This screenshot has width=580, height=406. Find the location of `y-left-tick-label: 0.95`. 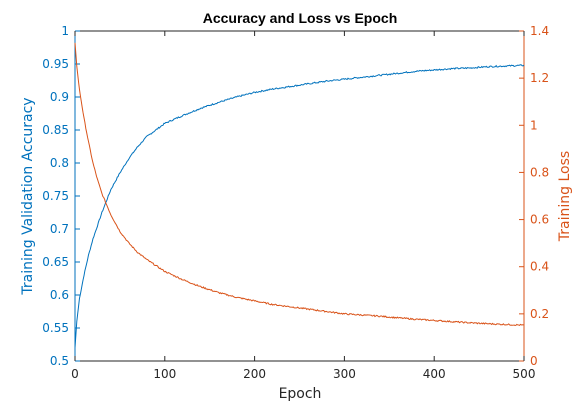

y-left-tick-label: 0.95 is located at coordinates (55, 64).